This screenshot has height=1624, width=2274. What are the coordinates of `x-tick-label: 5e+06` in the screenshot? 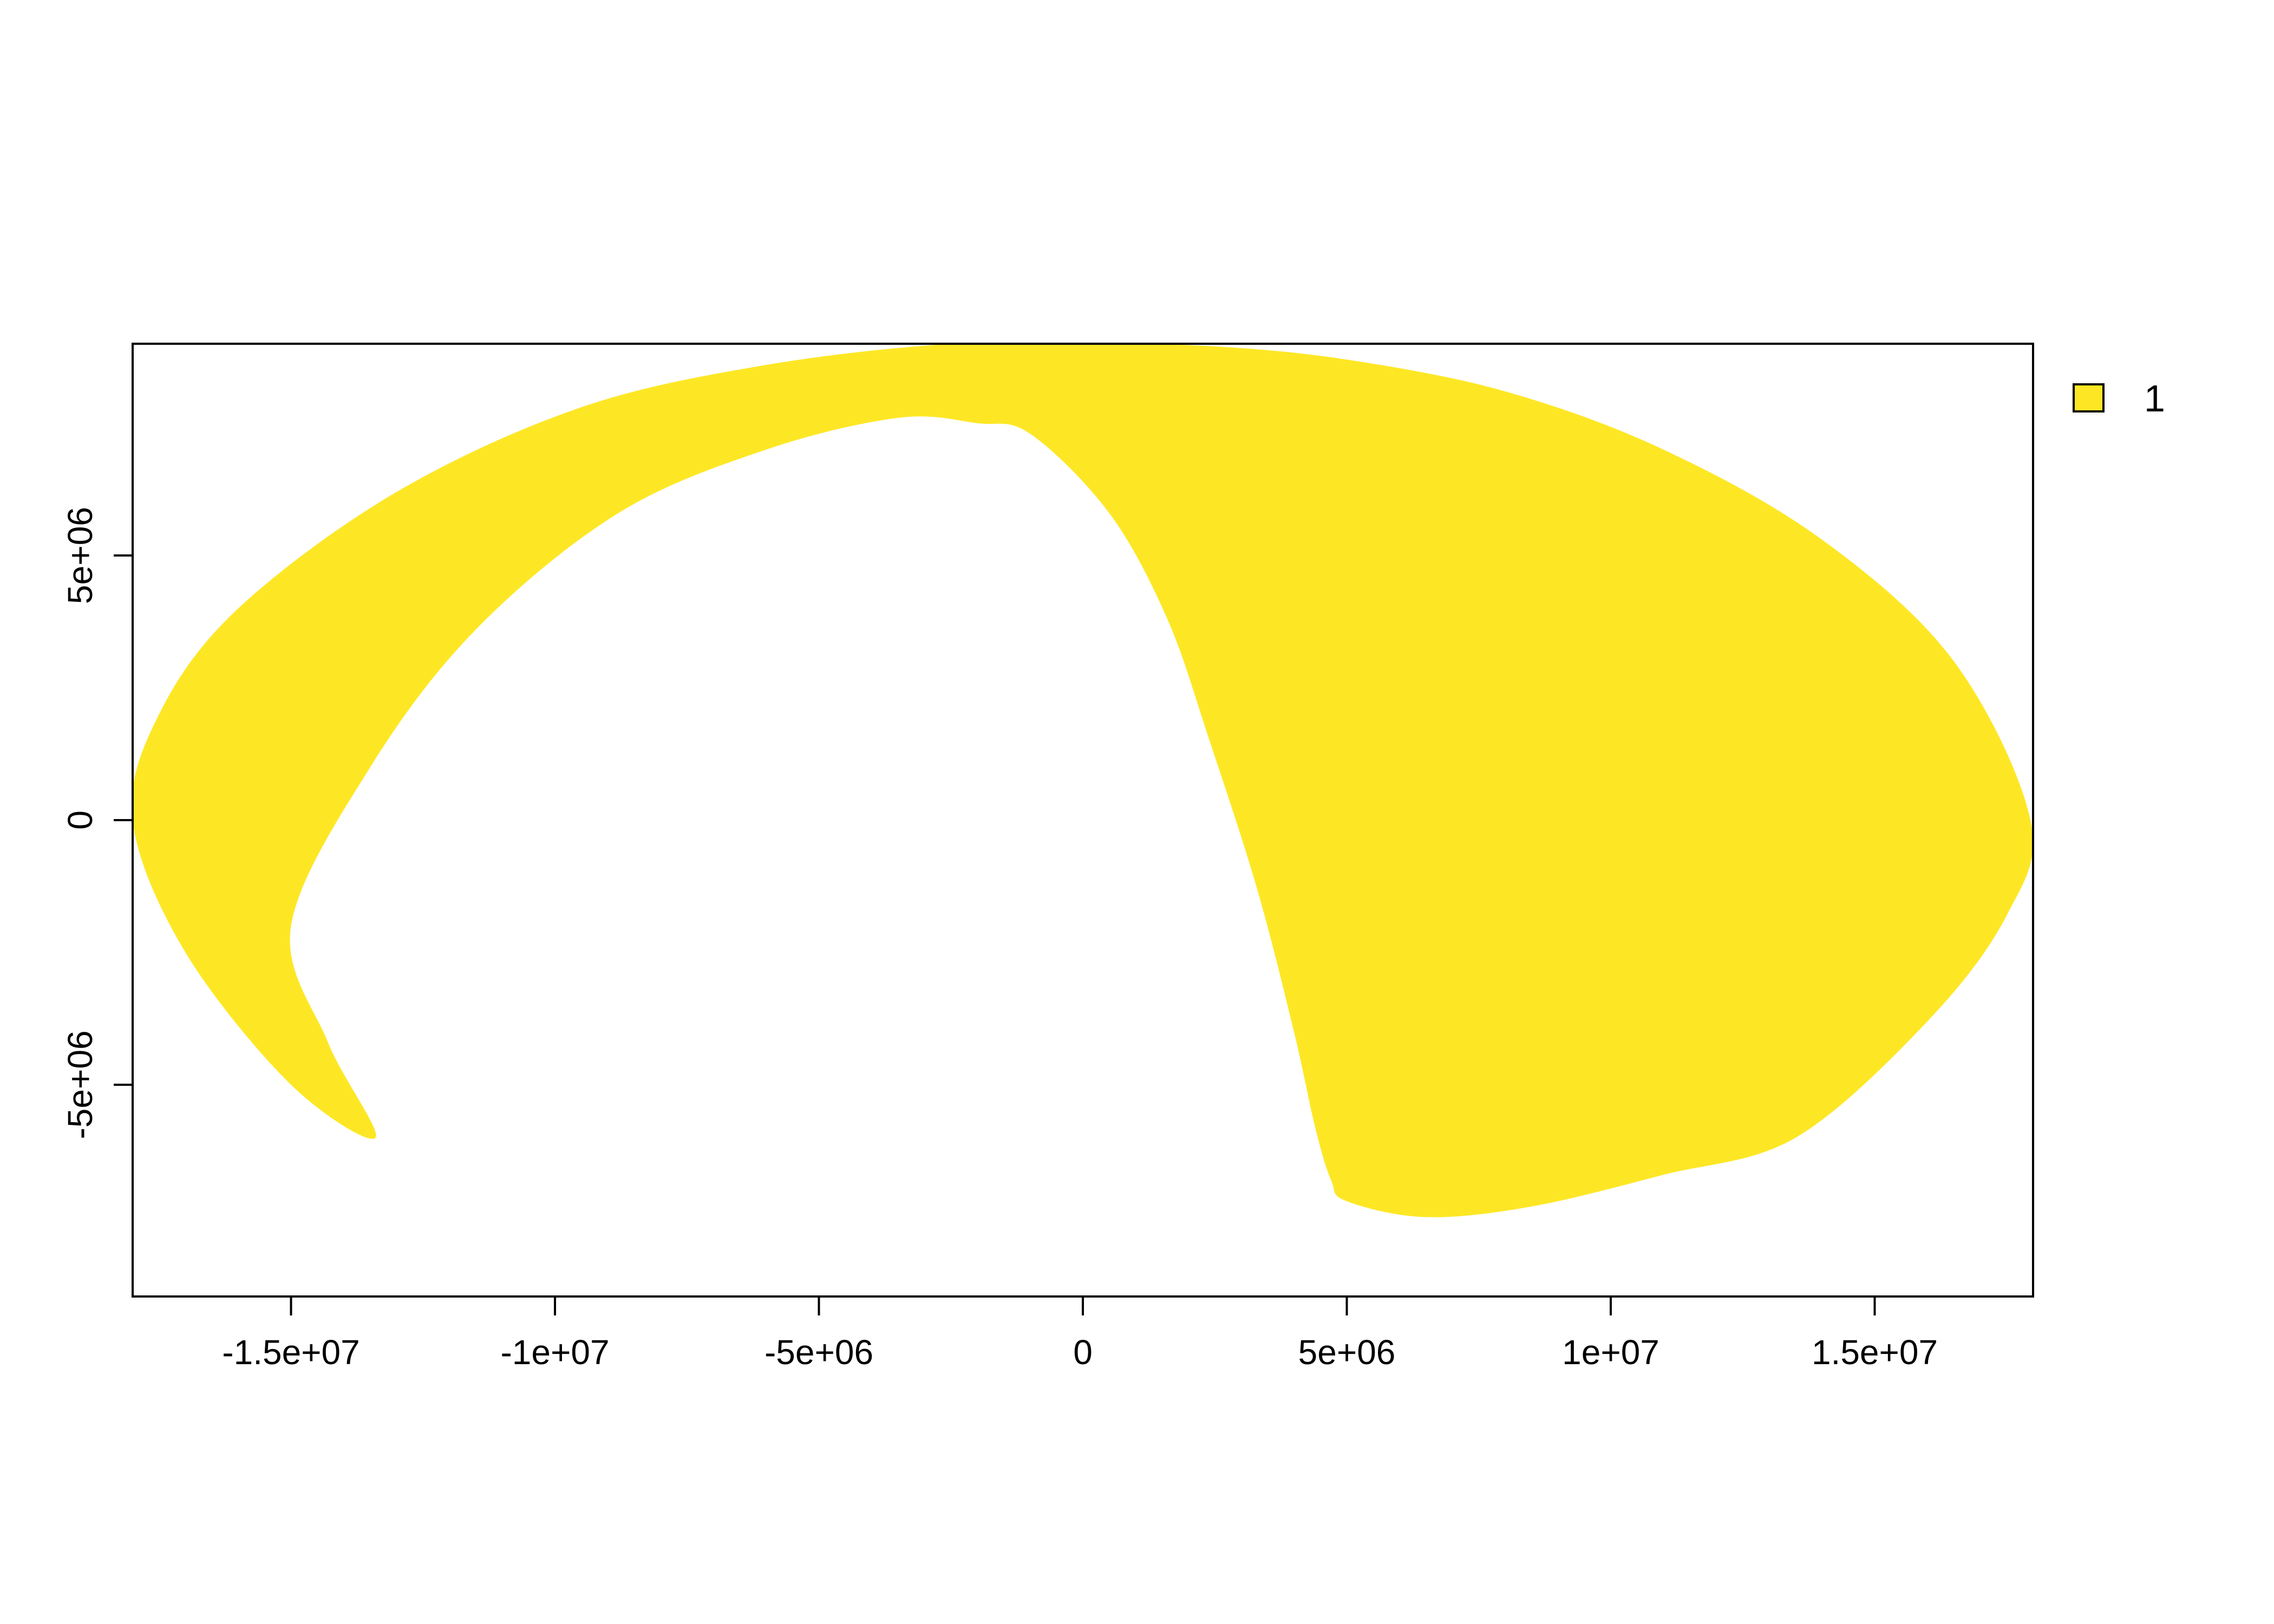 It's located at (1347, 1352).